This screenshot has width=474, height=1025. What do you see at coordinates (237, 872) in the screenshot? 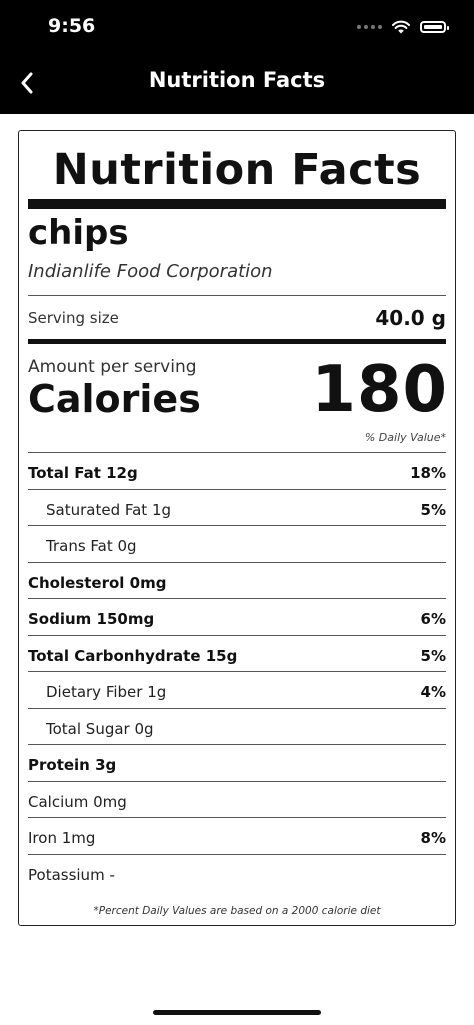
I see `nutrient-row-potassium: Potassium -` at bounding box center [237, 872].